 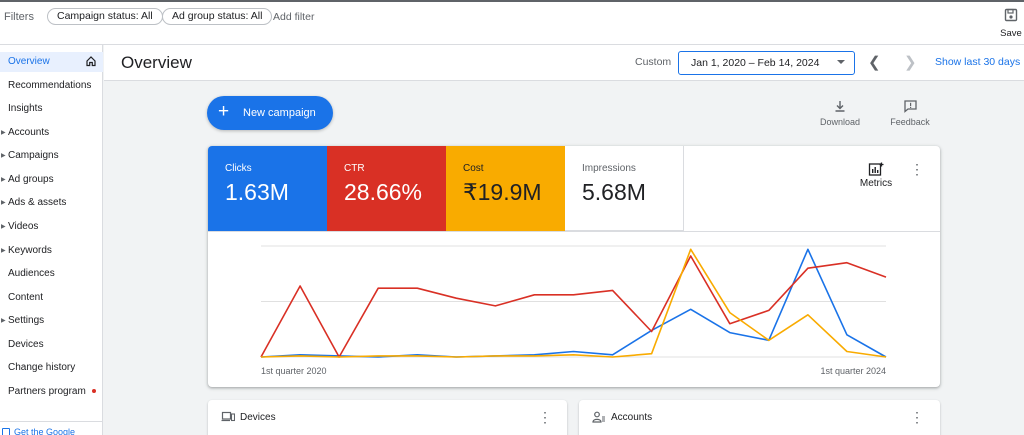 What do you see at coordinates (51, 345) in the screenshot?
I see `sidebar-item-devices: Devices` at bounding box center [51, 345].